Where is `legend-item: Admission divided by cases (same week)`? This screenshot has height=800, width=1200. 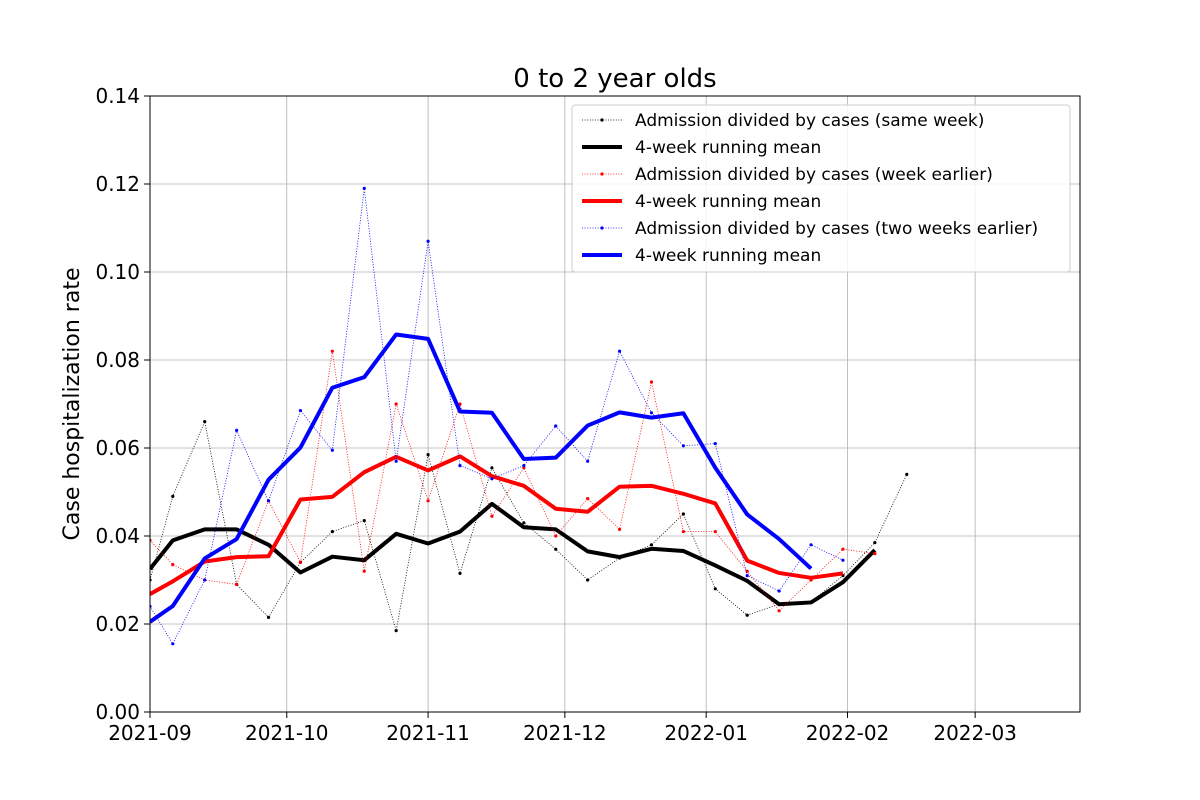 legend-item: Admission divided by cases (same week) is located at coordinates (783, 121).